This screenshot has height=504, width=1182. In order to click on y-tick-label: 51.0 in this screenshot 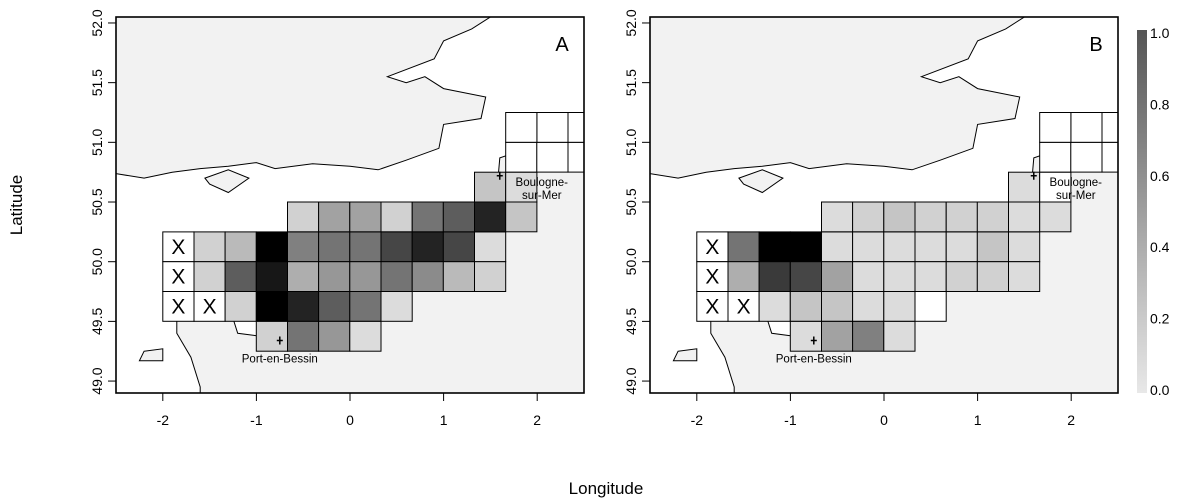, I will do `click(97, 141)`.